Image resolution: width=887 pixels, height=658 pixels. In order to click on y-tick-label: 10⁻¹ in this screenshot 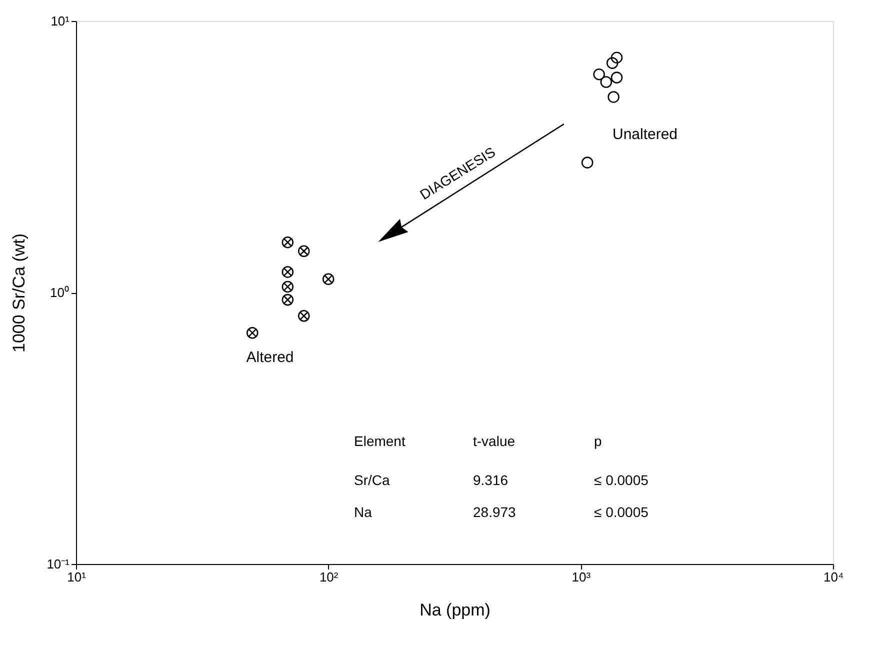, I will do `click(58, 564)`.